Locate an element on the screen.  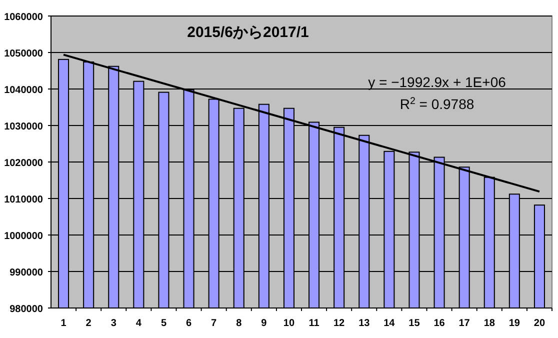
y-tick-label: 1030000 is located at coordinates (24, 127).